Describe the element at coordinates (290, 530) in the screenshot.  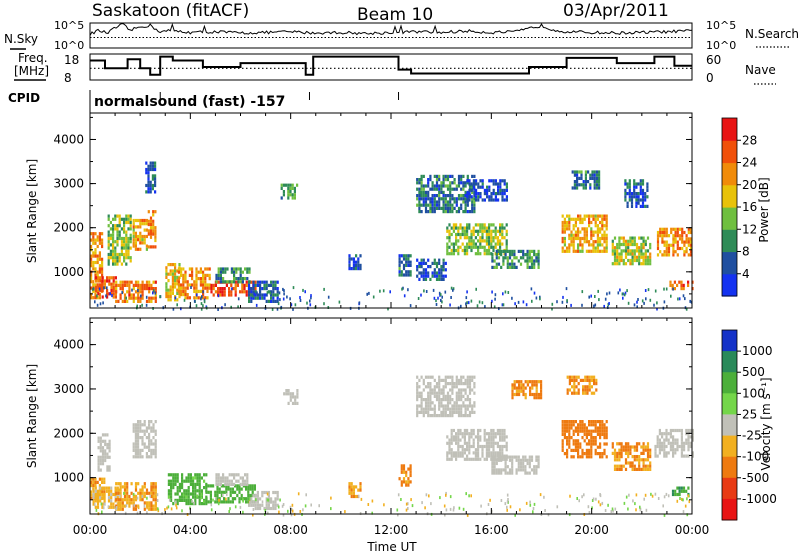
I see `time-tick-label: 08:00` at that location.